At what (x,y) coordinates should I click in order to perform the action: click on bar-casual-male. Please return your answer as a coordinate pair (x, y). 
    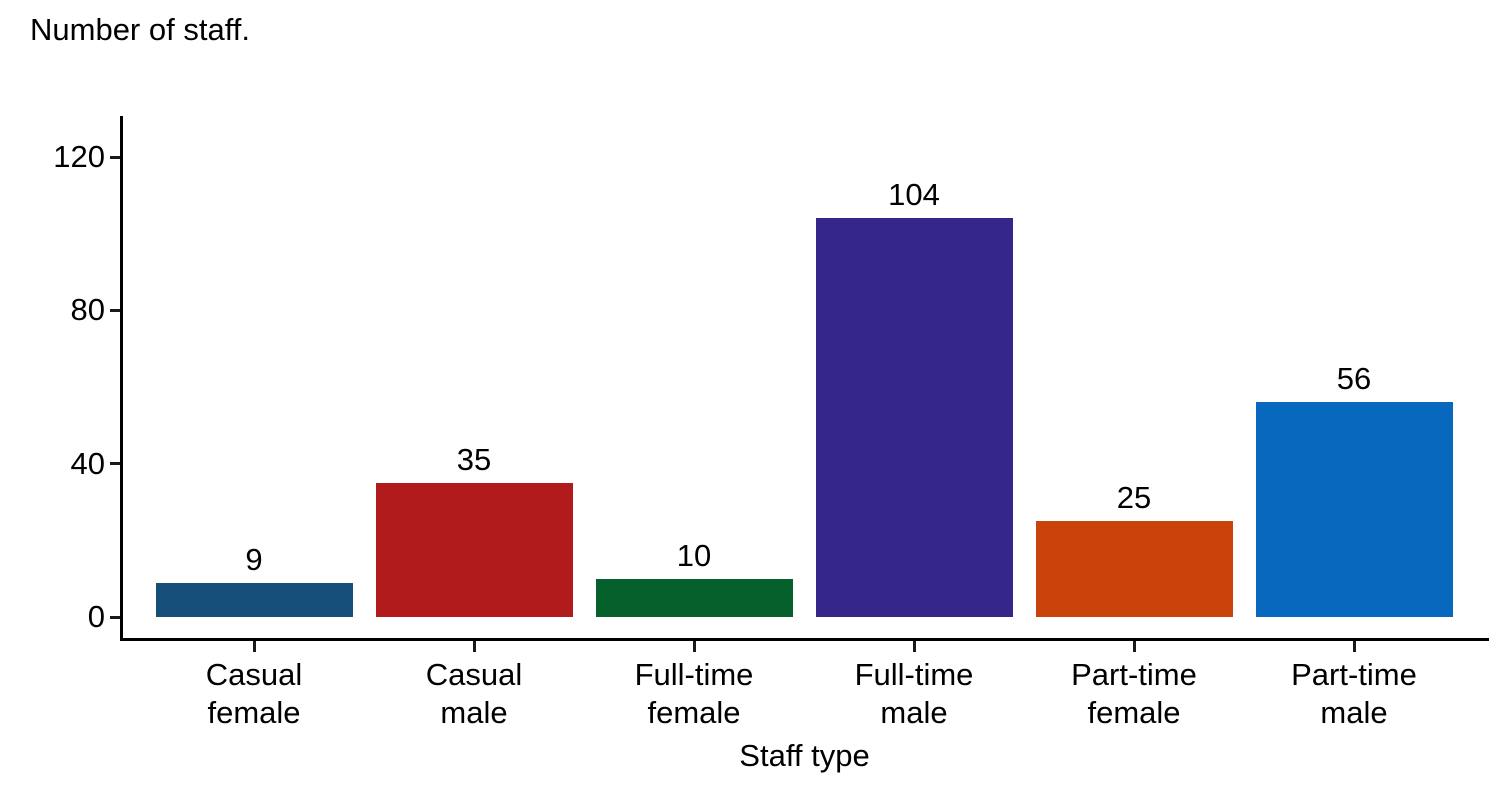
    Looking at the image, I should click on (474, 549).